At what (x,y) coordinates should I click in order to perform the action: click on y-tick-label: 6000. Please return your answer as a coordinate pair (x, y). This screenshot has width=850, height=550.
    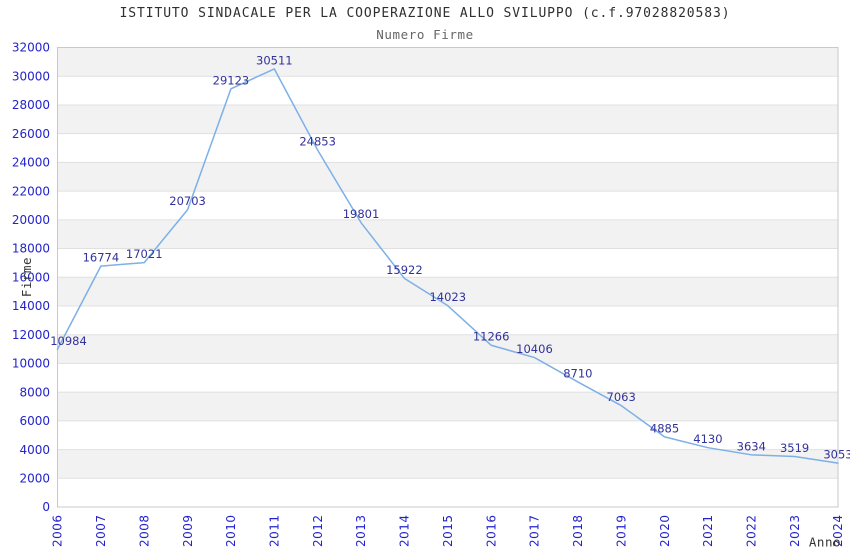
    Looking at the image, I should click on (34, 421).